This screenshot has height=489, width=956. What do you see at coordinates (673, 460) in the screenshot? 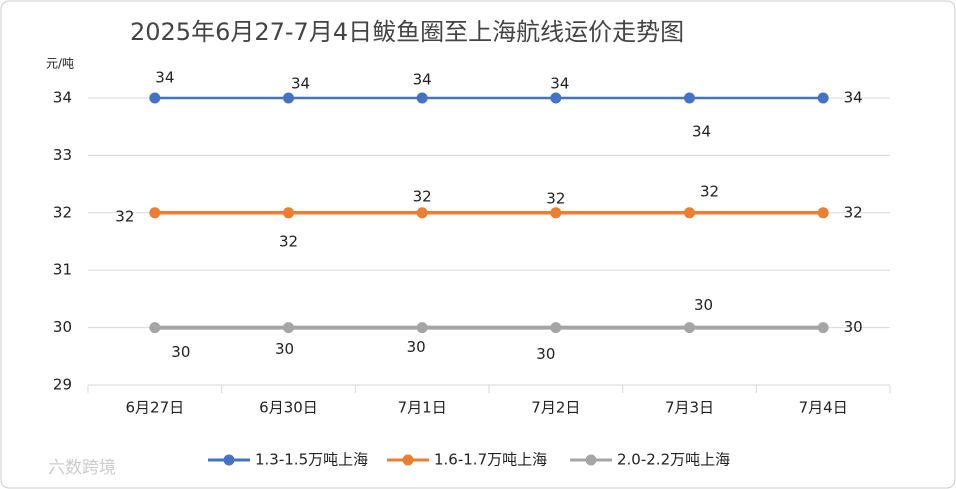
I see `legend-label: 2.0-2.2万吨上海` at bounding box center [673, 460].